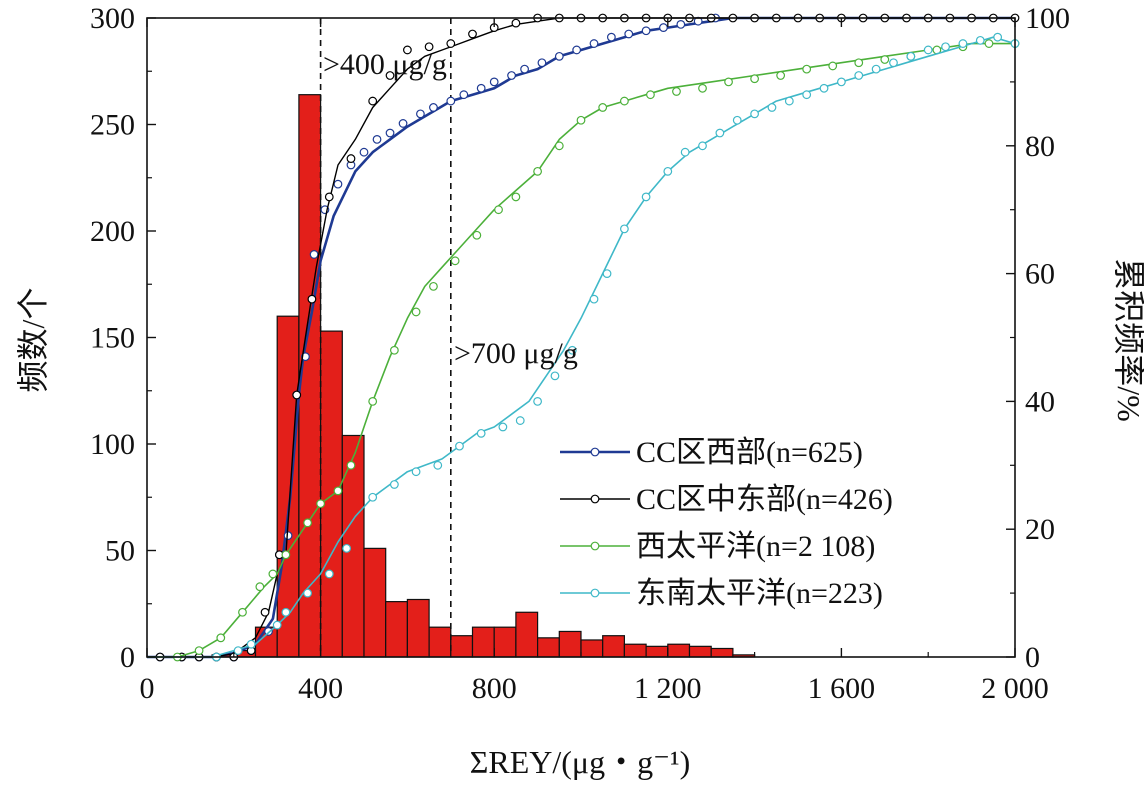 This screenshot has height=785, width=1144. I want to click on y-right-axis: 0 20 40 60 80 100, so click(1038, 338).